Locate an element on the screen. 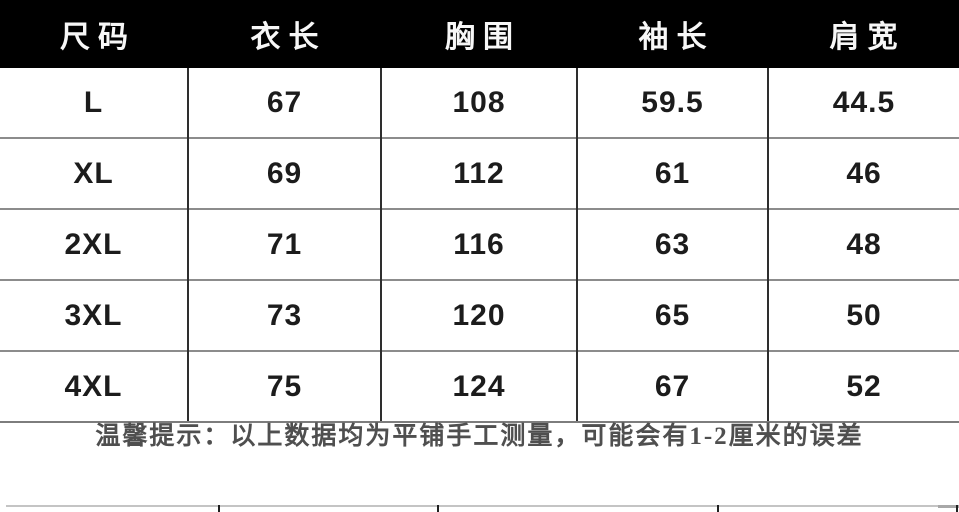 Image resolution: width=959 pixels, height=512 pixels. value-cell: 46 is located at coordinates (863, 173).